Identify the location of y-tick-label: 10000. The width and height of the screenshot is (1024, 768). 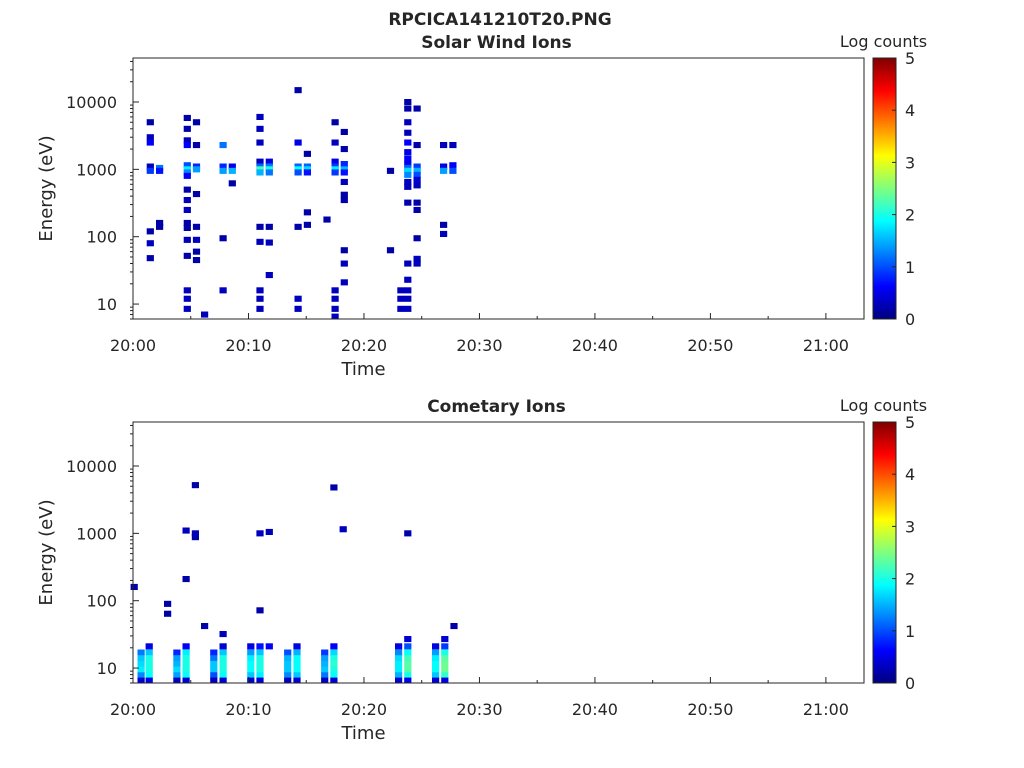
(91, 466).